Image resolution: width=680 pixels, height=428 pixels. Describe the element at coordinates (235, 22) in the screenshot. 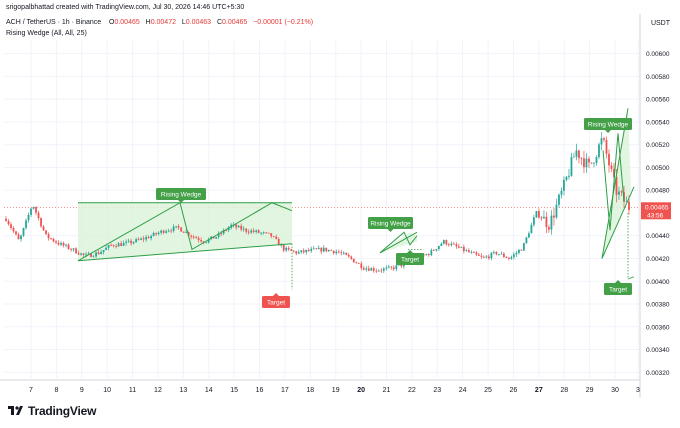

I see `close-value: 0.00465` at that location.